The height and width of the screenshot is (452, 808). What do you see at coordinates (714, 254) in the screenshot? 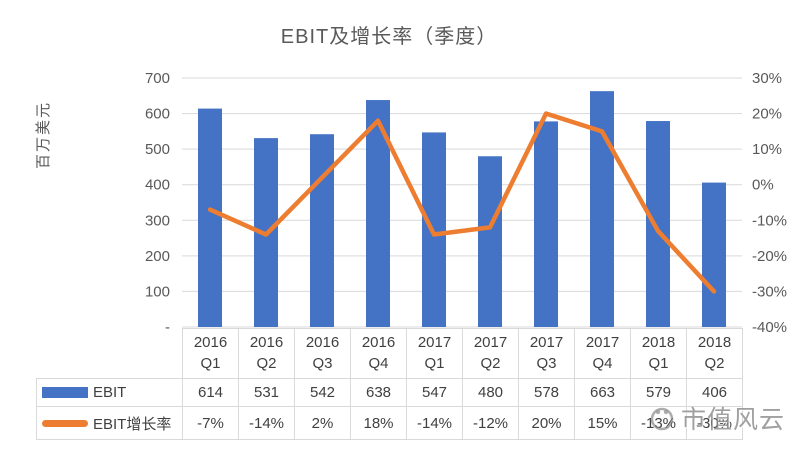
I see `ebit-bar-2018-q2` at bounding box center [714, 254].